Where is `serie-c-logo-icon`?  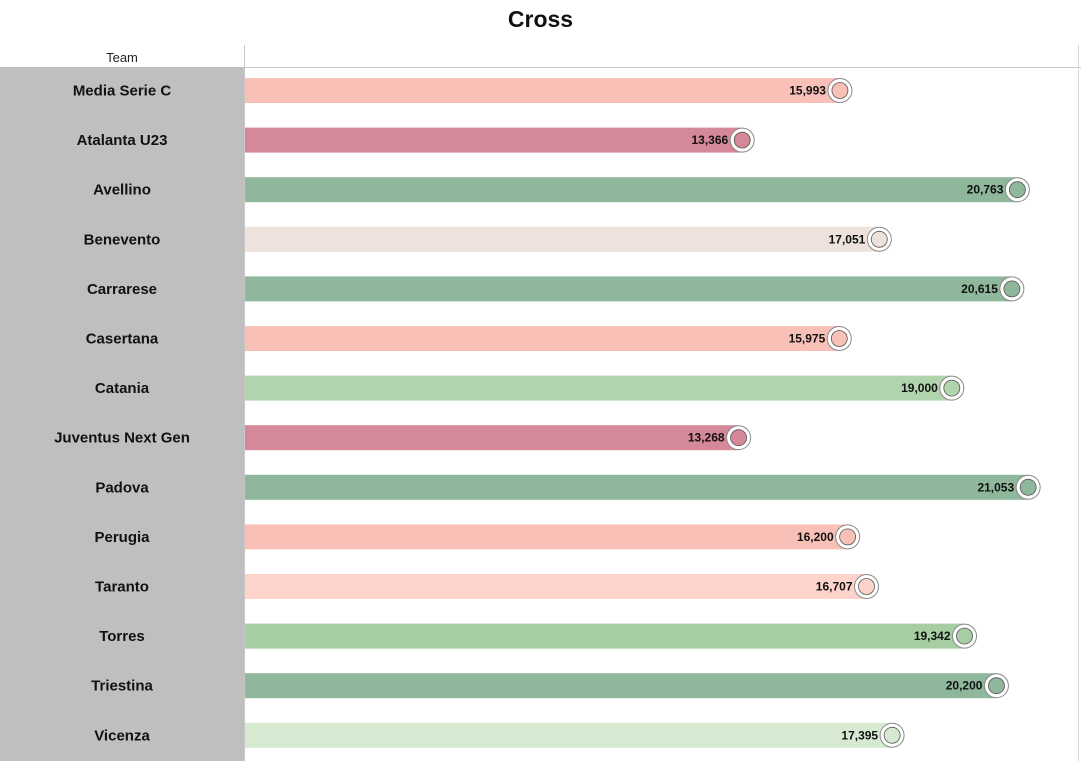
serie-c-logo-icon is located at coordinates (840, 90).